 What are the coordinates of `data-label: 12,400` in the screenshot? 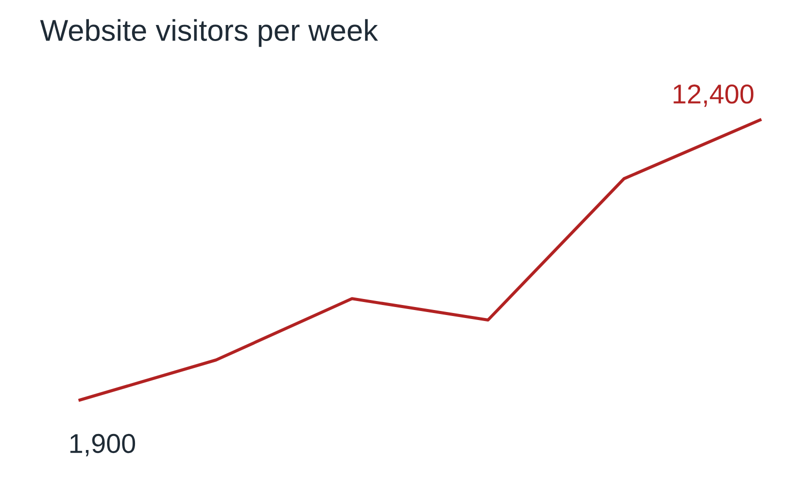 It's located at (714, 95).